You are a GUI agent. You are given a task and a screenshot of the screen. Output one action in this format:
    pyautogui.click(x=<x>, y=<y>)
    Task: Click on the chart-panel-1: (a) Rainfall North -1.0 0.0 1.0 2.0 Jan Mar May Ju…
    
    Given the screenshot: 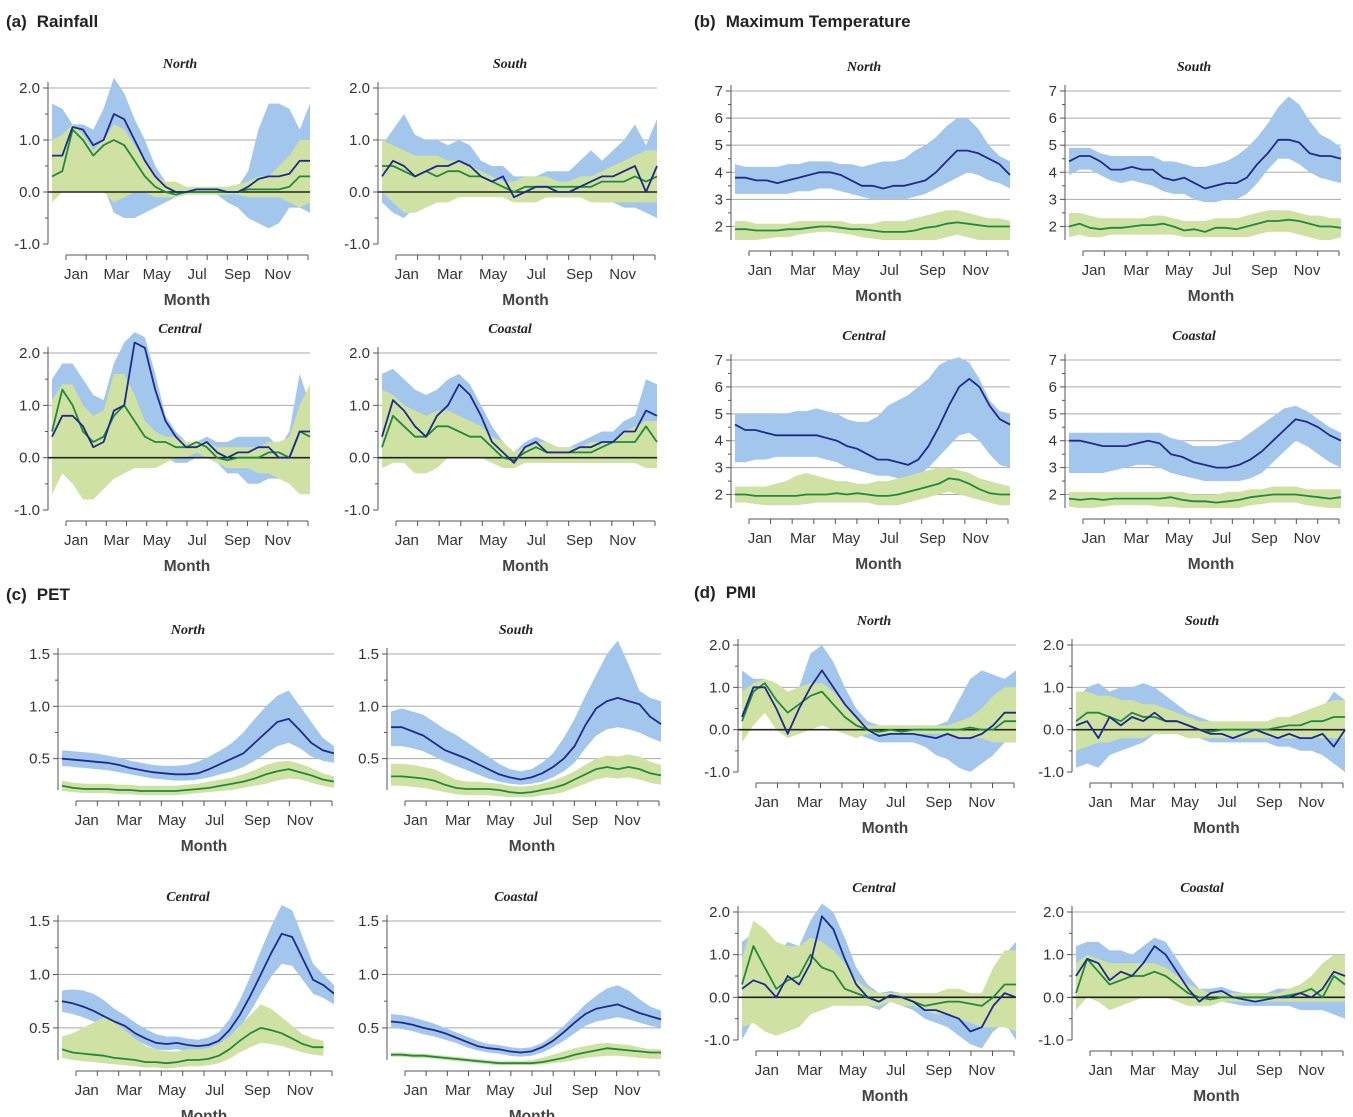 What is the action you would take?
    pyautogui.click(x=158, y=160)
    